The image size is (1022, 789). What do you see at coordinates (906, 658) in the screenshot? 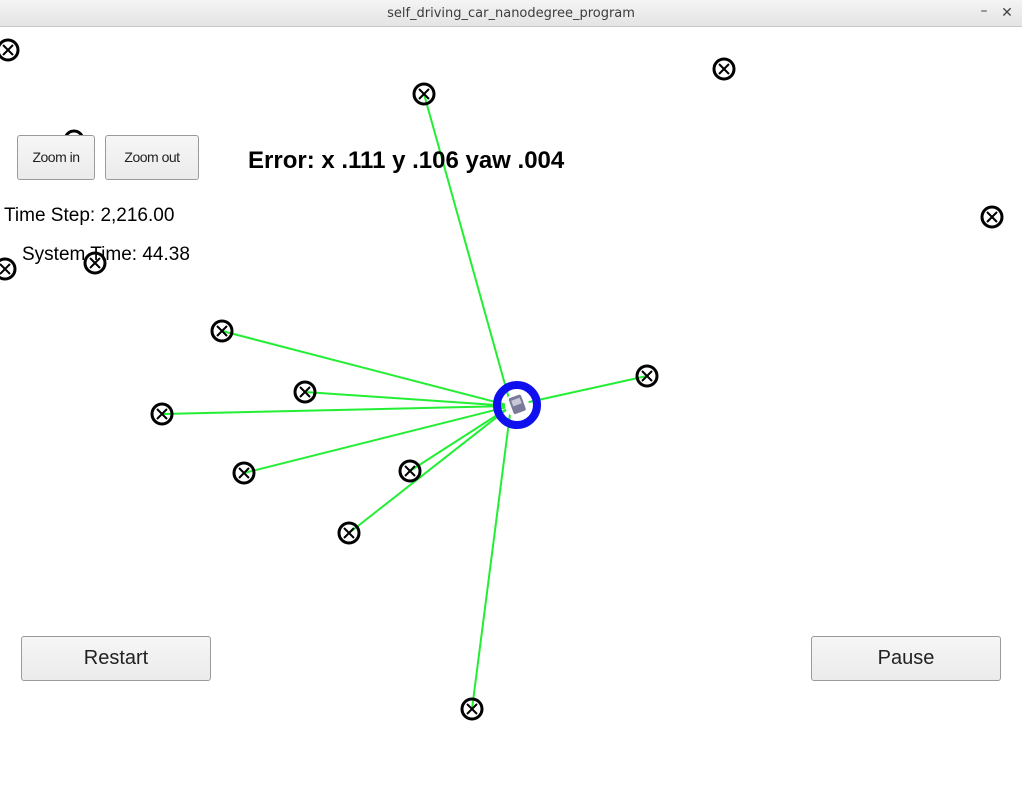
I see `pause-button: Pause` at bounding box center [906, 658].